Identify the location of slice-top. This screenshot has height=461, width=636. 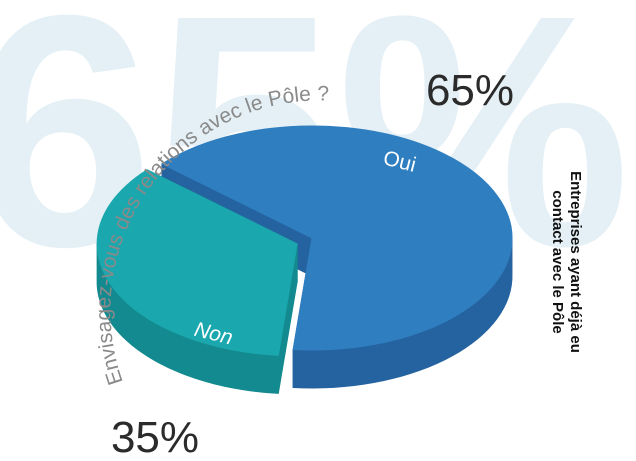
(197, 262).